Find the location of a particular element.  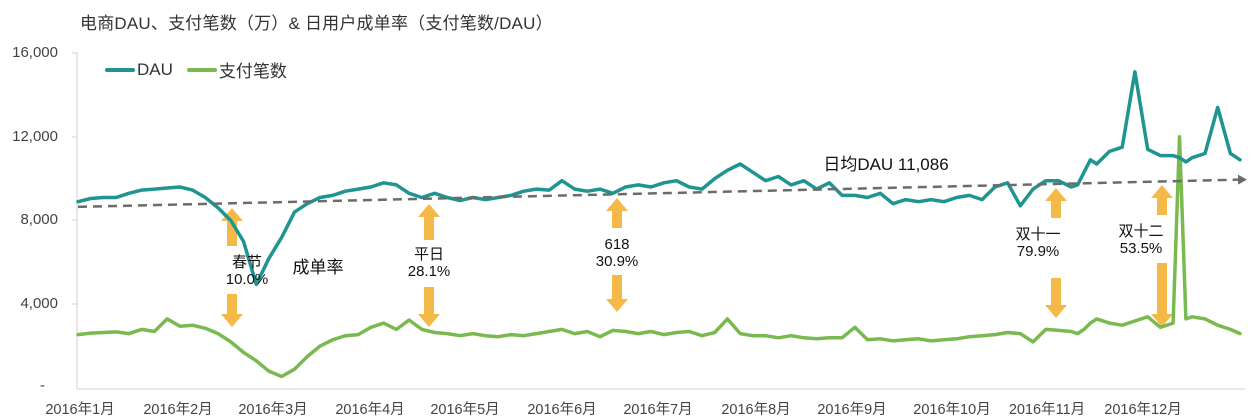

annotation-double11: 双十一 79.9% is located at coordinates (1037, 243).